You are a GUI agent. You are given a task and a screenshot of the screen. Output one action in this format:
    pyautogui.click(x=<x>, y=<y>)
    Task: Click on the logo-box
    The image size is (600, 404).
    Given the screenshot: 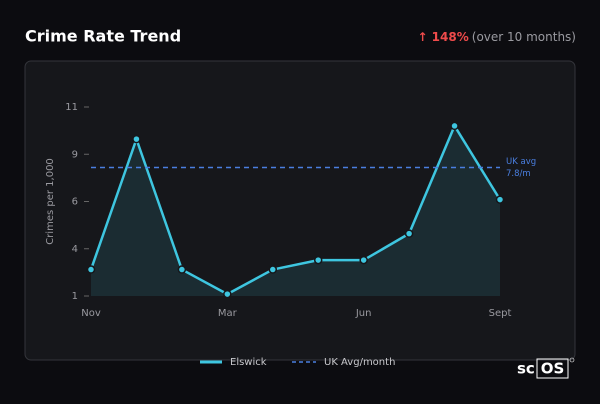 What is the action you would take?
    pyautogui.click(x=552, y=368)
    